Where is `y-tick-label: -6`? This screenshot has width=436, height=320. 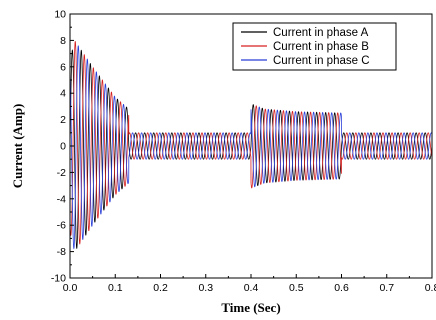
y-tick-label: -6 is located at coordinates (61, 226).